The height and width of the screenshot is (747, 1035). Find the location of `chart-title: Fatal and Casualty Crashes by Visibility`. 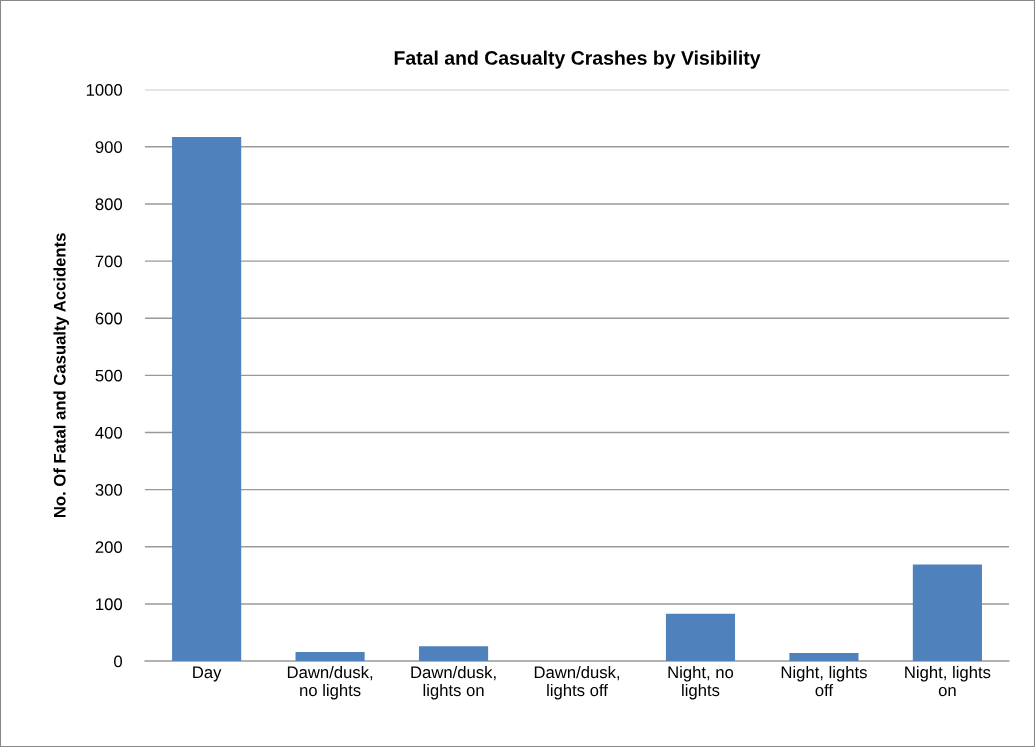

chart-title: Fatal and Casualty Crashes by Visibility is located at coordinates (577, 59).